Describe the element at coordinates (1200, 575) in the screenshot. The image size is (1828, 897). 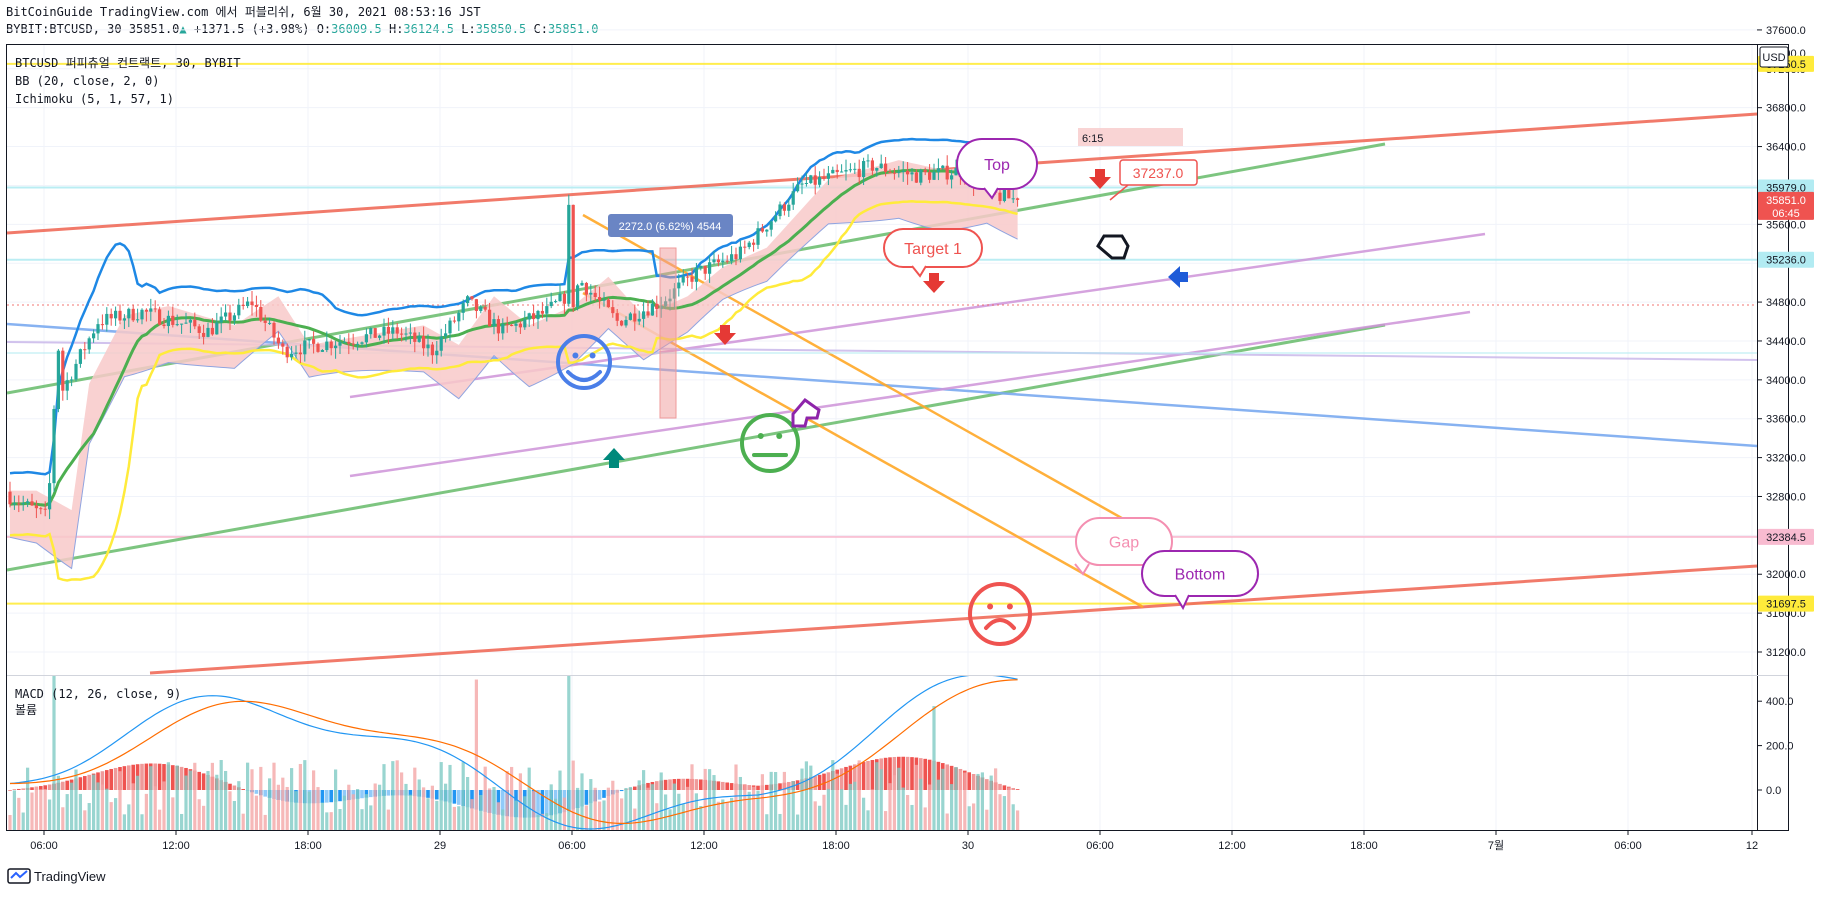
I see `callout-bottom-text: Bottom` at that location.